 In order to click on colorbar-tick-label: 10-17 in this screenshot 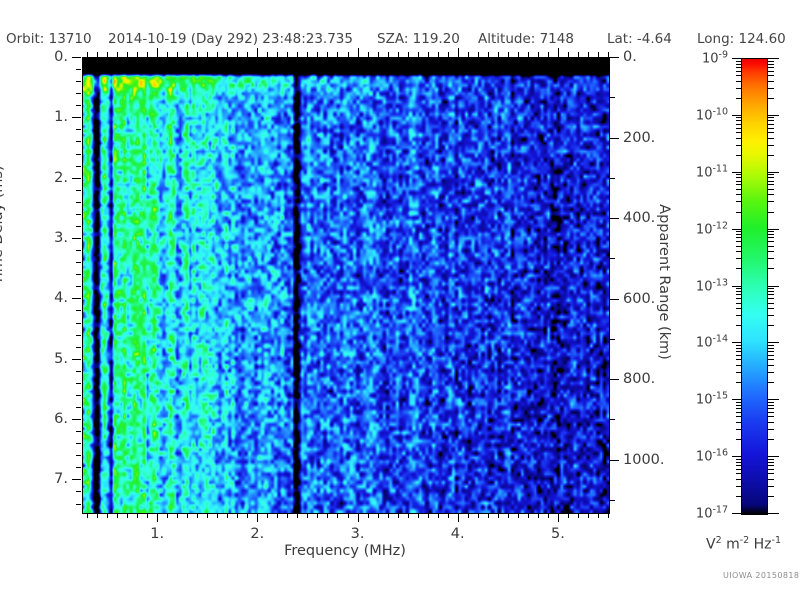, I will do `click(711, 513)`.